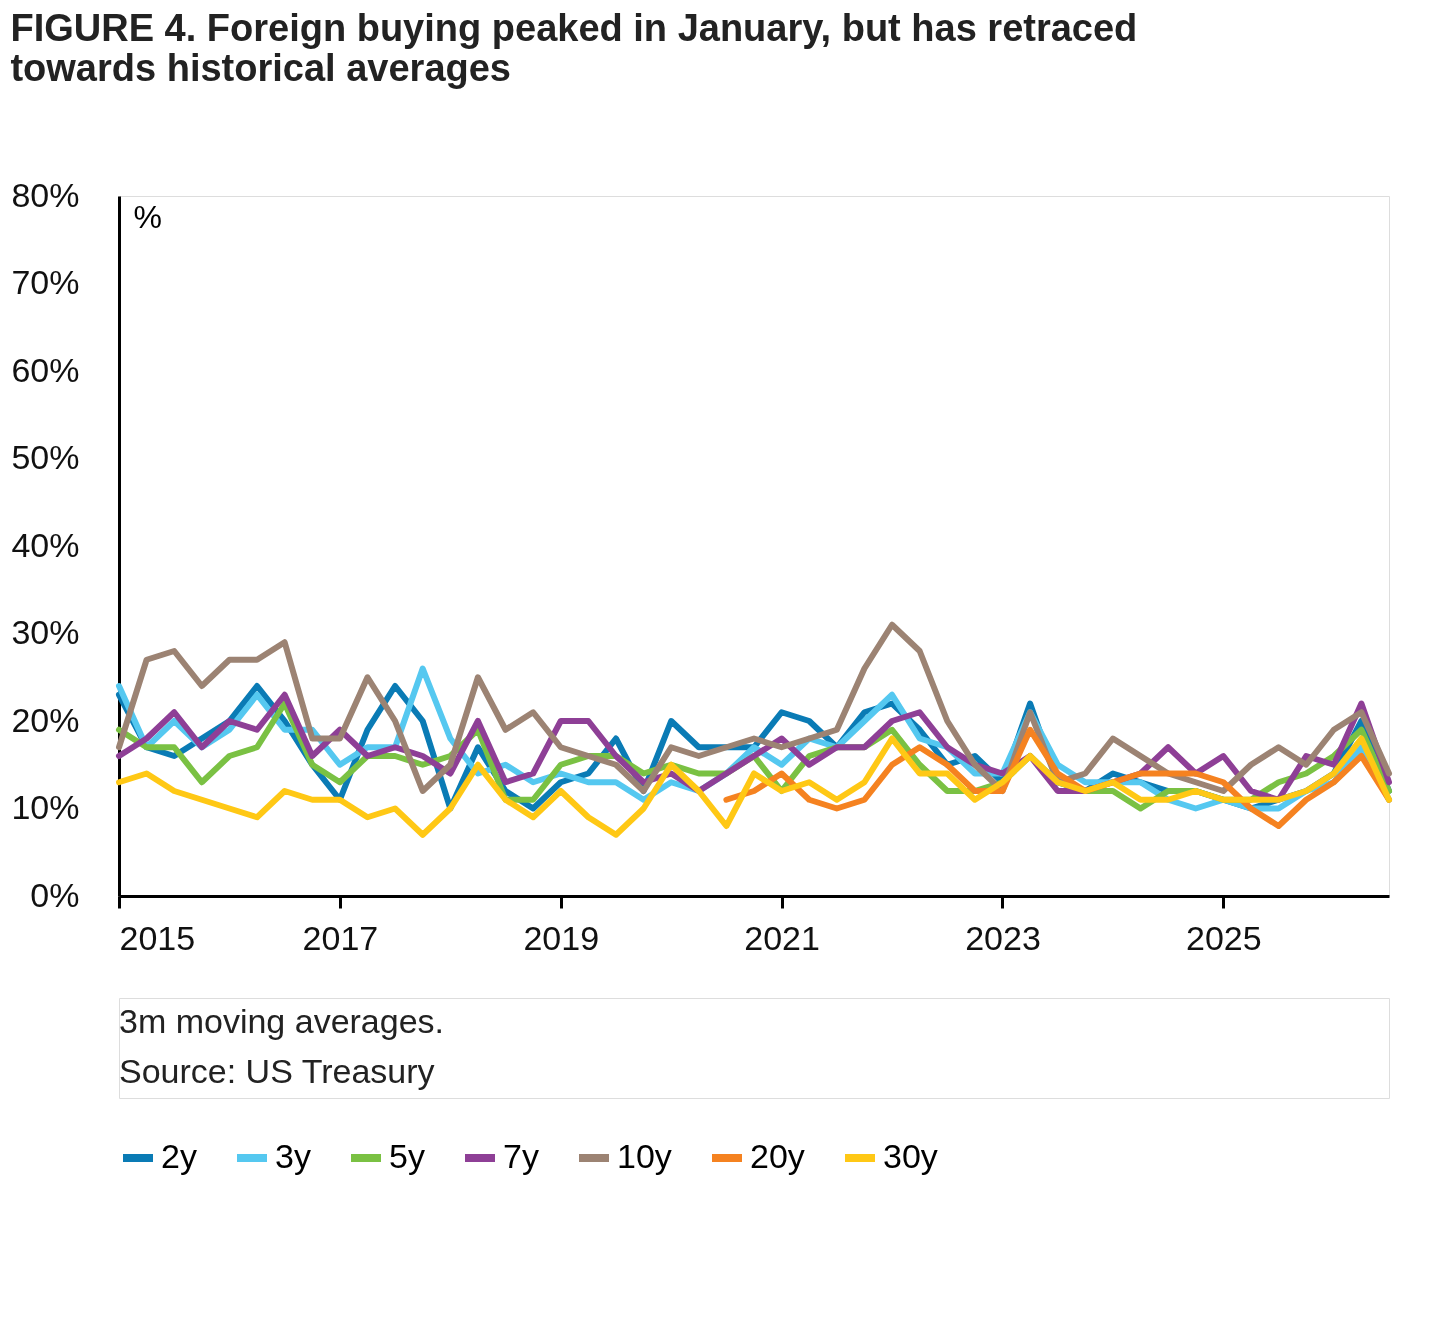 This screenshot has height=1322, width=1456. What do you see at coordinates (147, 216) in the screenshot?
I see `y-axis-title: %` at bounding box center [147, 216].